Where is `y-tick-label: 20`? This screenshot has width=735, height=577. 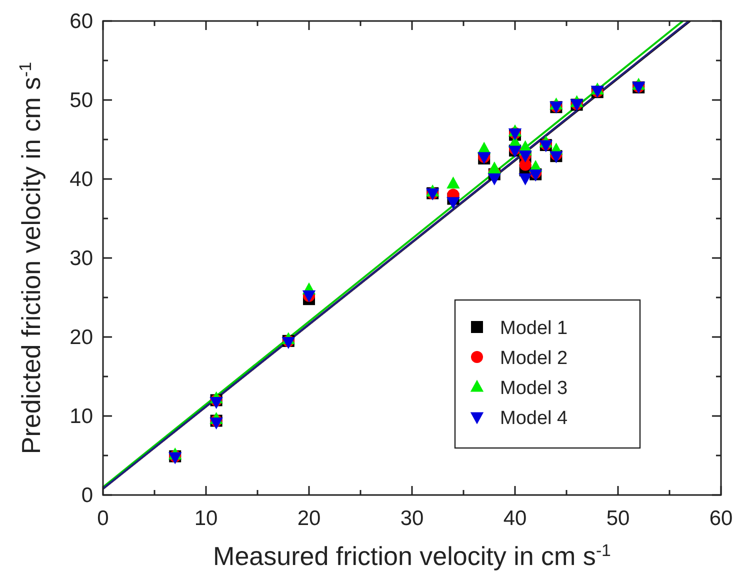
y-tick-label: 20 is located at coordinates (81, 337).